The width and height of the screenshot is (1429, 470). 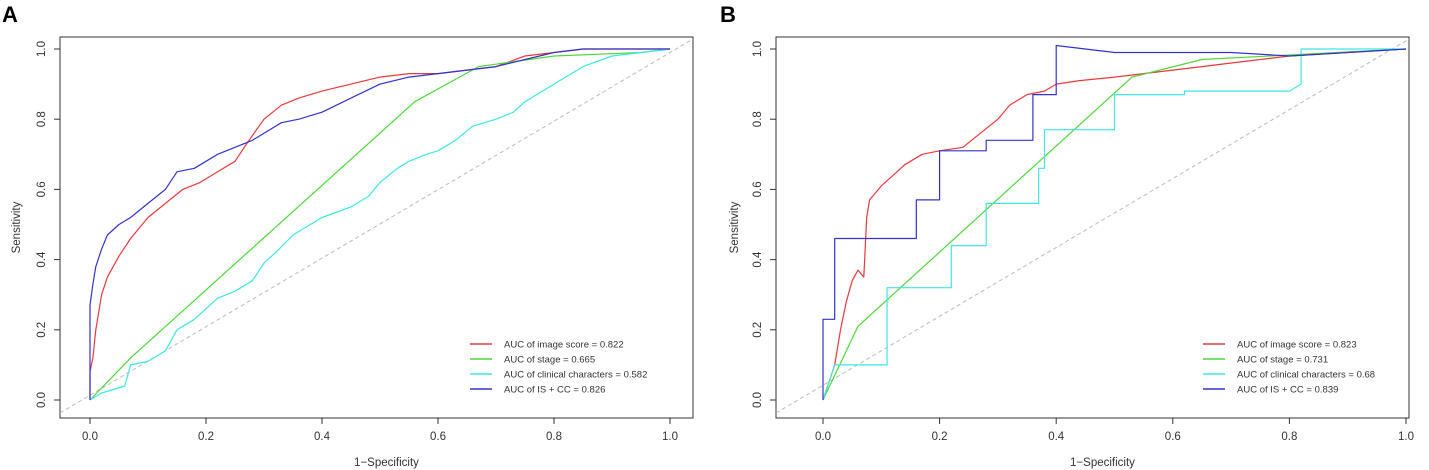 What do you see at coordinates (758, 189) in the screenshot?
I see `y-tick-label-b: 0.6` at bounding box center [758, 189].